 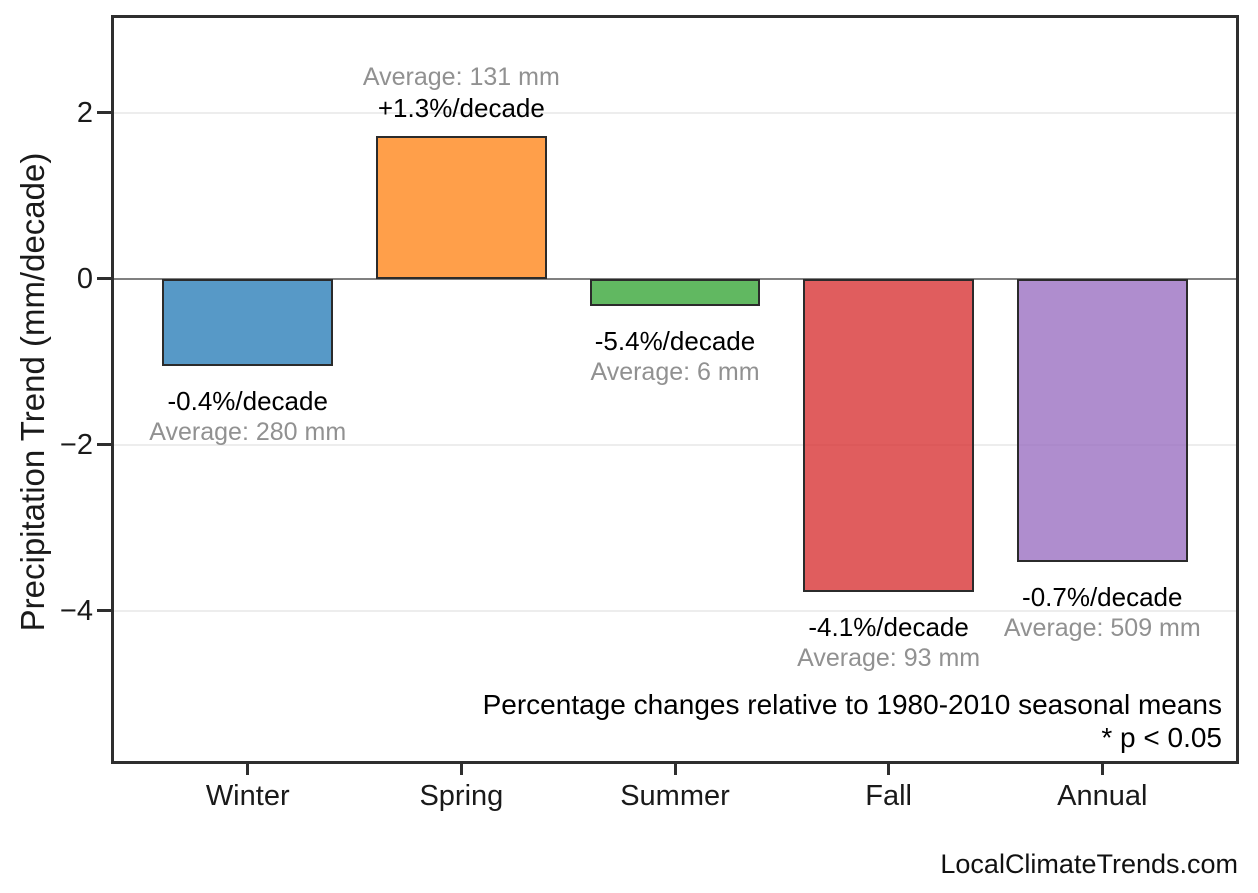 What do you see at coordinates (1102, 597) in the screenshot?
I see `bar-label-percent: -0.7%/decade` at bounding box center [1102, 597].